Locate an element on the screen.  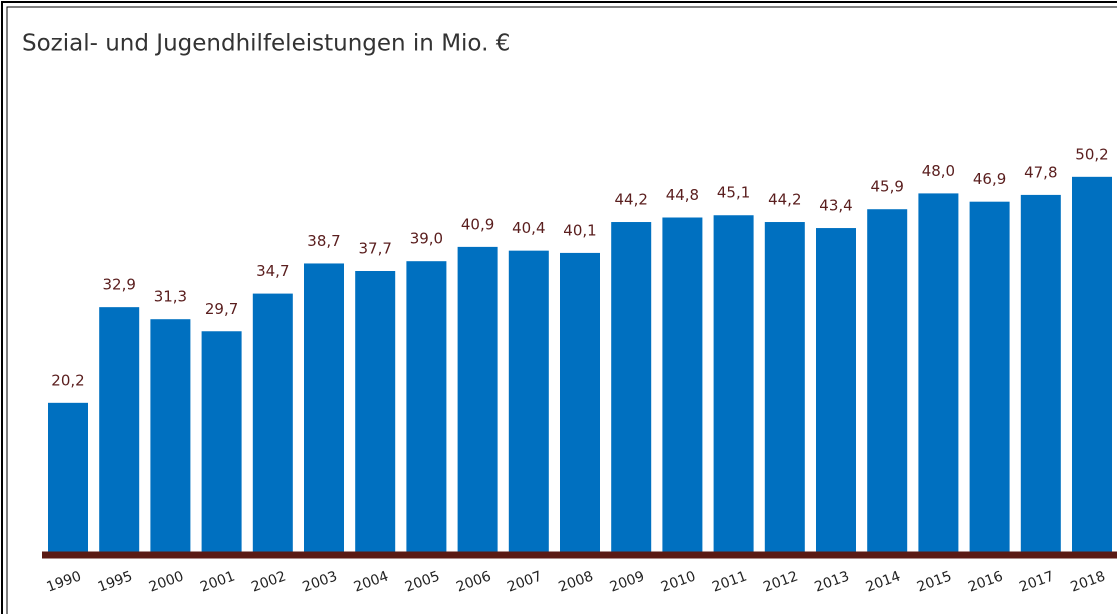
value-label: 29,7 is located at coordinates (221, 309).